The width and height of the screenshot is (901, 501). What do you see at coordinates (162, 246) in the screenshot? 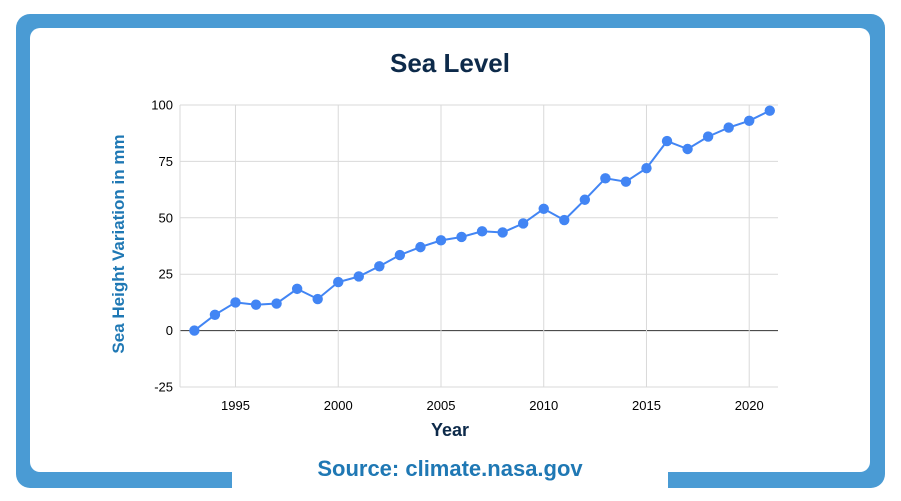
I see `y-tick-labels: 100 75 50 25 0 -25` at bounding box center [162, 246].